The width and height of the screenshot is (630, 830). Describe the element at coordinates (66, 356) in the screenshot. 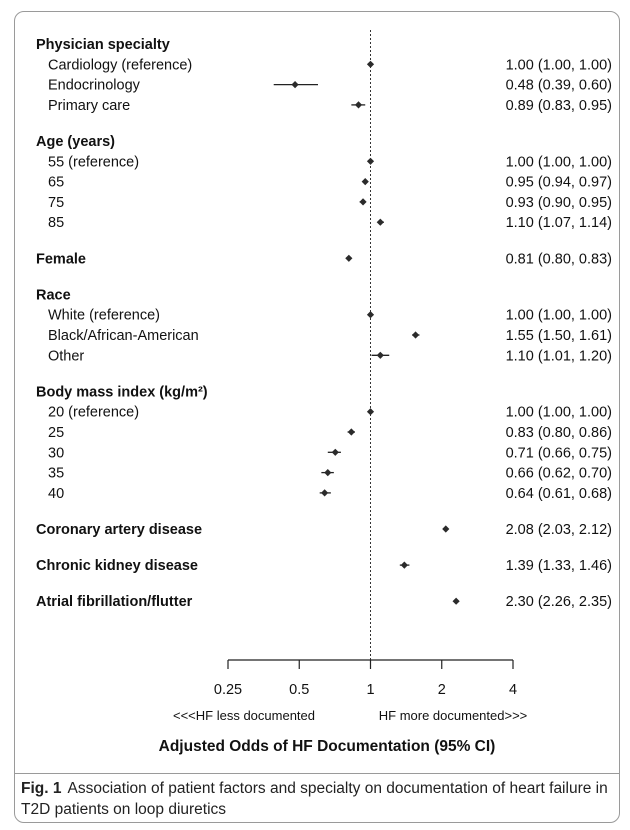

I see `row-label: Other` at that location.